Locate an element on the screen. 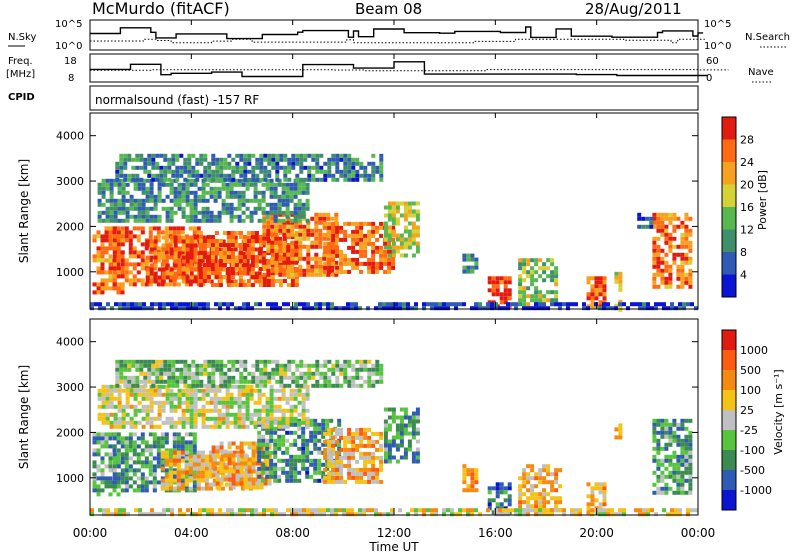 Image resolution: width=800 pixels, height=554 pixels. y-tick-label: 2000 is located at coordinates (70, 226).